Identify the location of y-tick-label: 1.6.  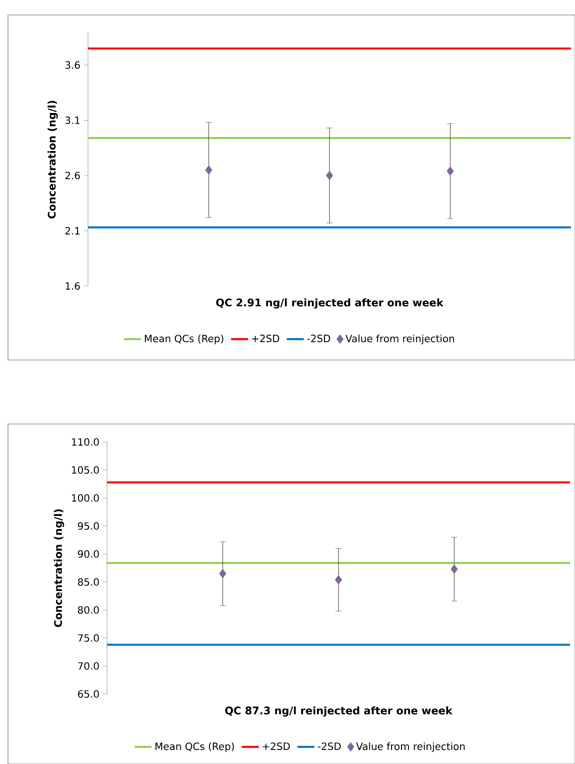
(73, 286).